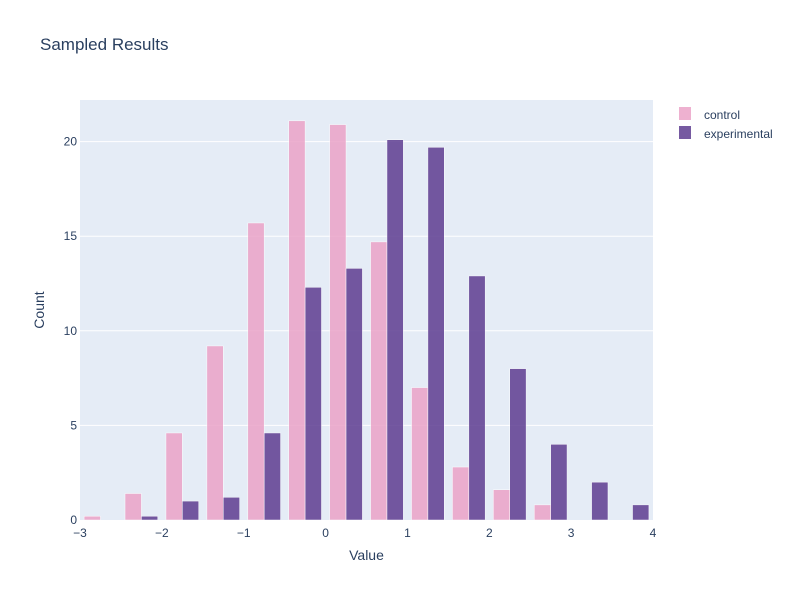  Describe the element at coordinates (71, 142) in the screenshot. I see `y-tick-label: 20` at that location.